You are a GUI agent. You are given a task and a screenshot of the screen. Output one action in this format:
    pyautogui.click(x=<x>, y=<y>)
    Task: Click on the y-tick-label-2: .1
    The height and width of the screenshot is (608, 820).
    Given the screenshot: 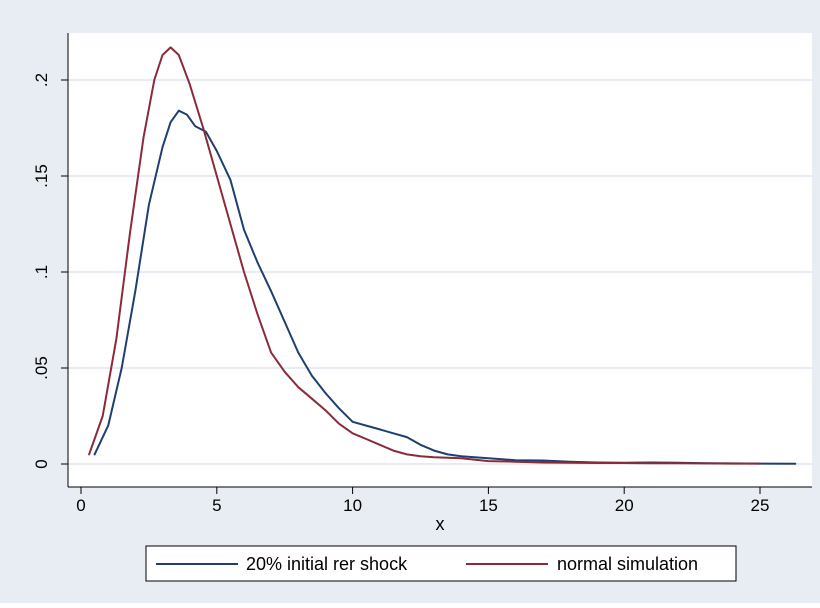 What is the action you would take?
    pyautogui.click(x=41, y=272)
    